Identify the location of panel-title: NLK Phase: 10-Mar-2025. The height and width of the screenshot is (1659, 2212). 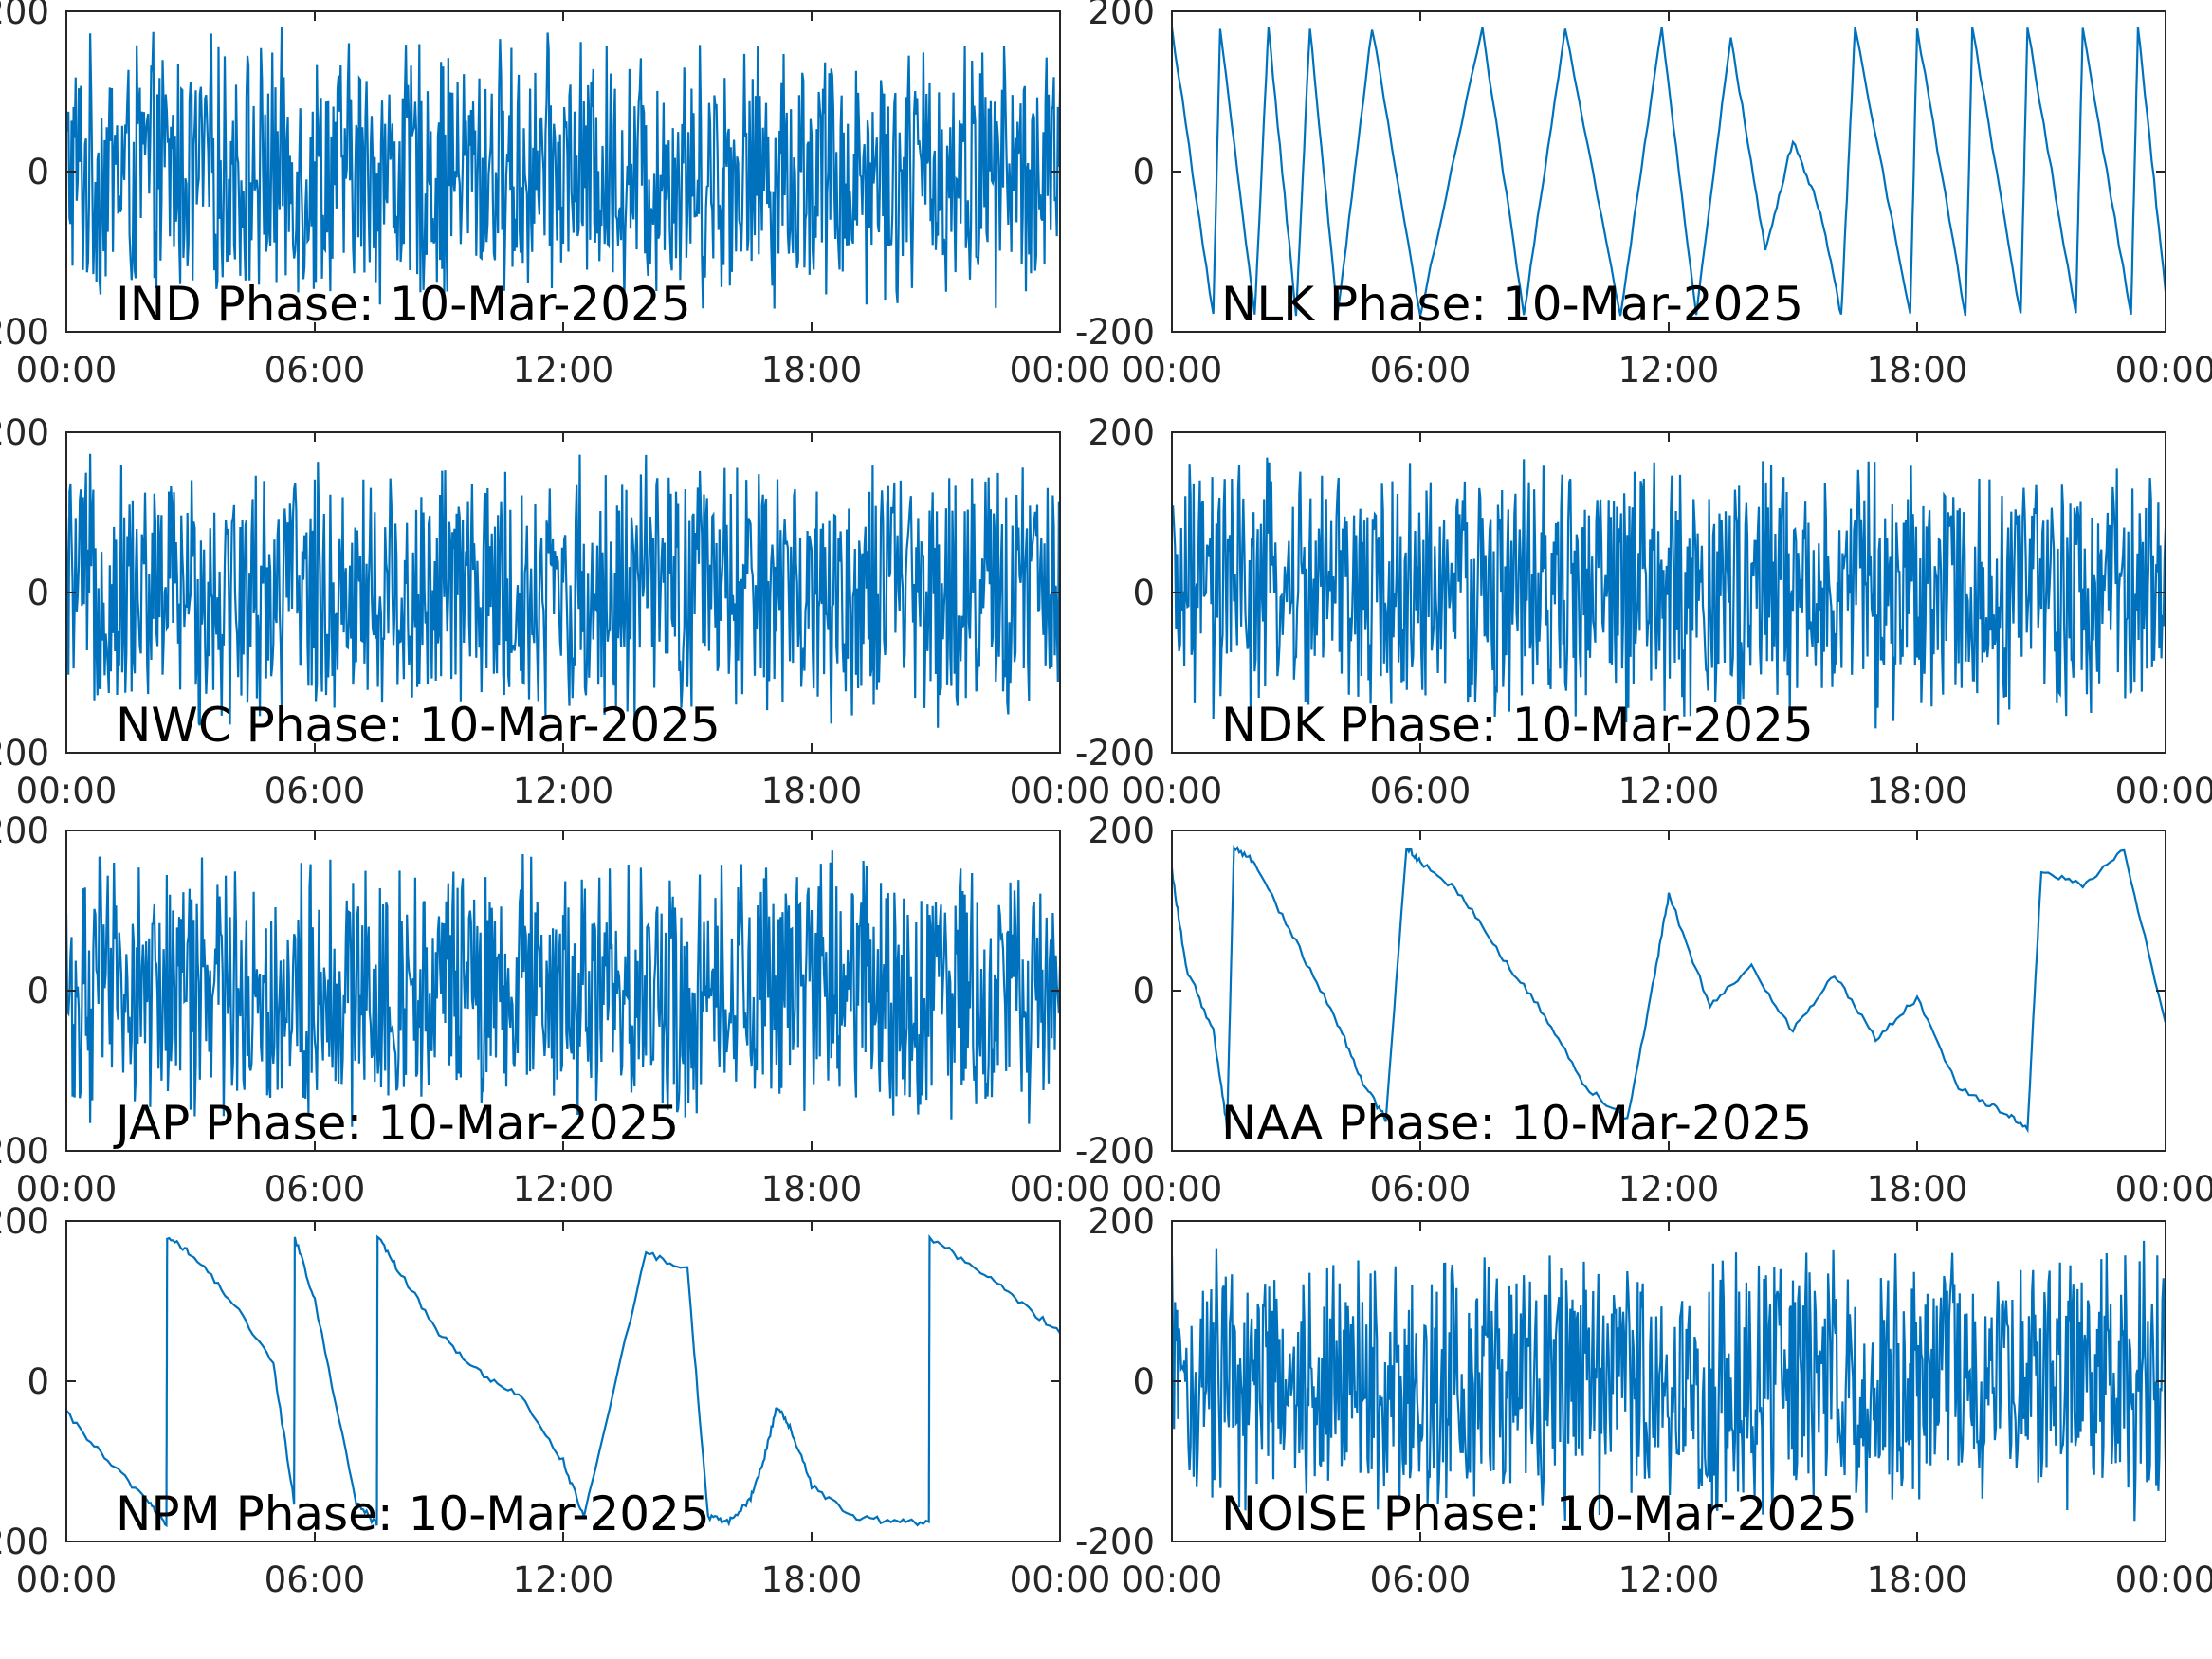
(1512, 304).